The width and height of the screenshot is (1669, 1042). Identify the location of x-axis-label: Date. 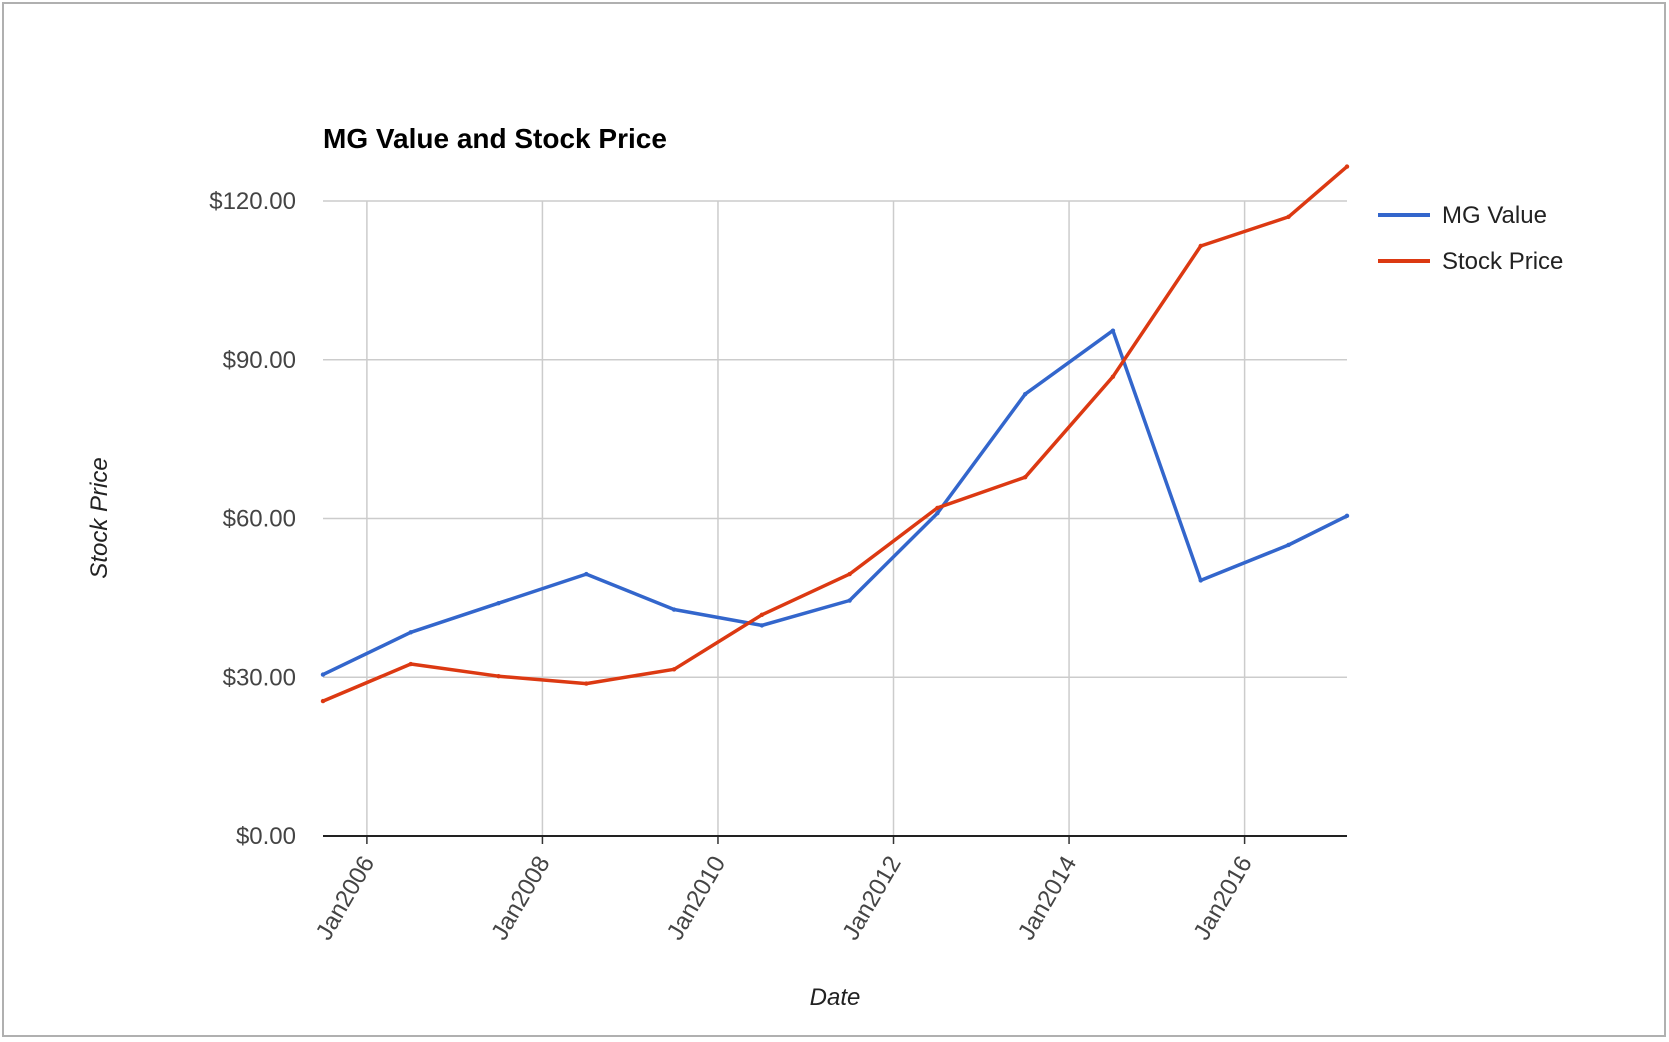
(835, 997).